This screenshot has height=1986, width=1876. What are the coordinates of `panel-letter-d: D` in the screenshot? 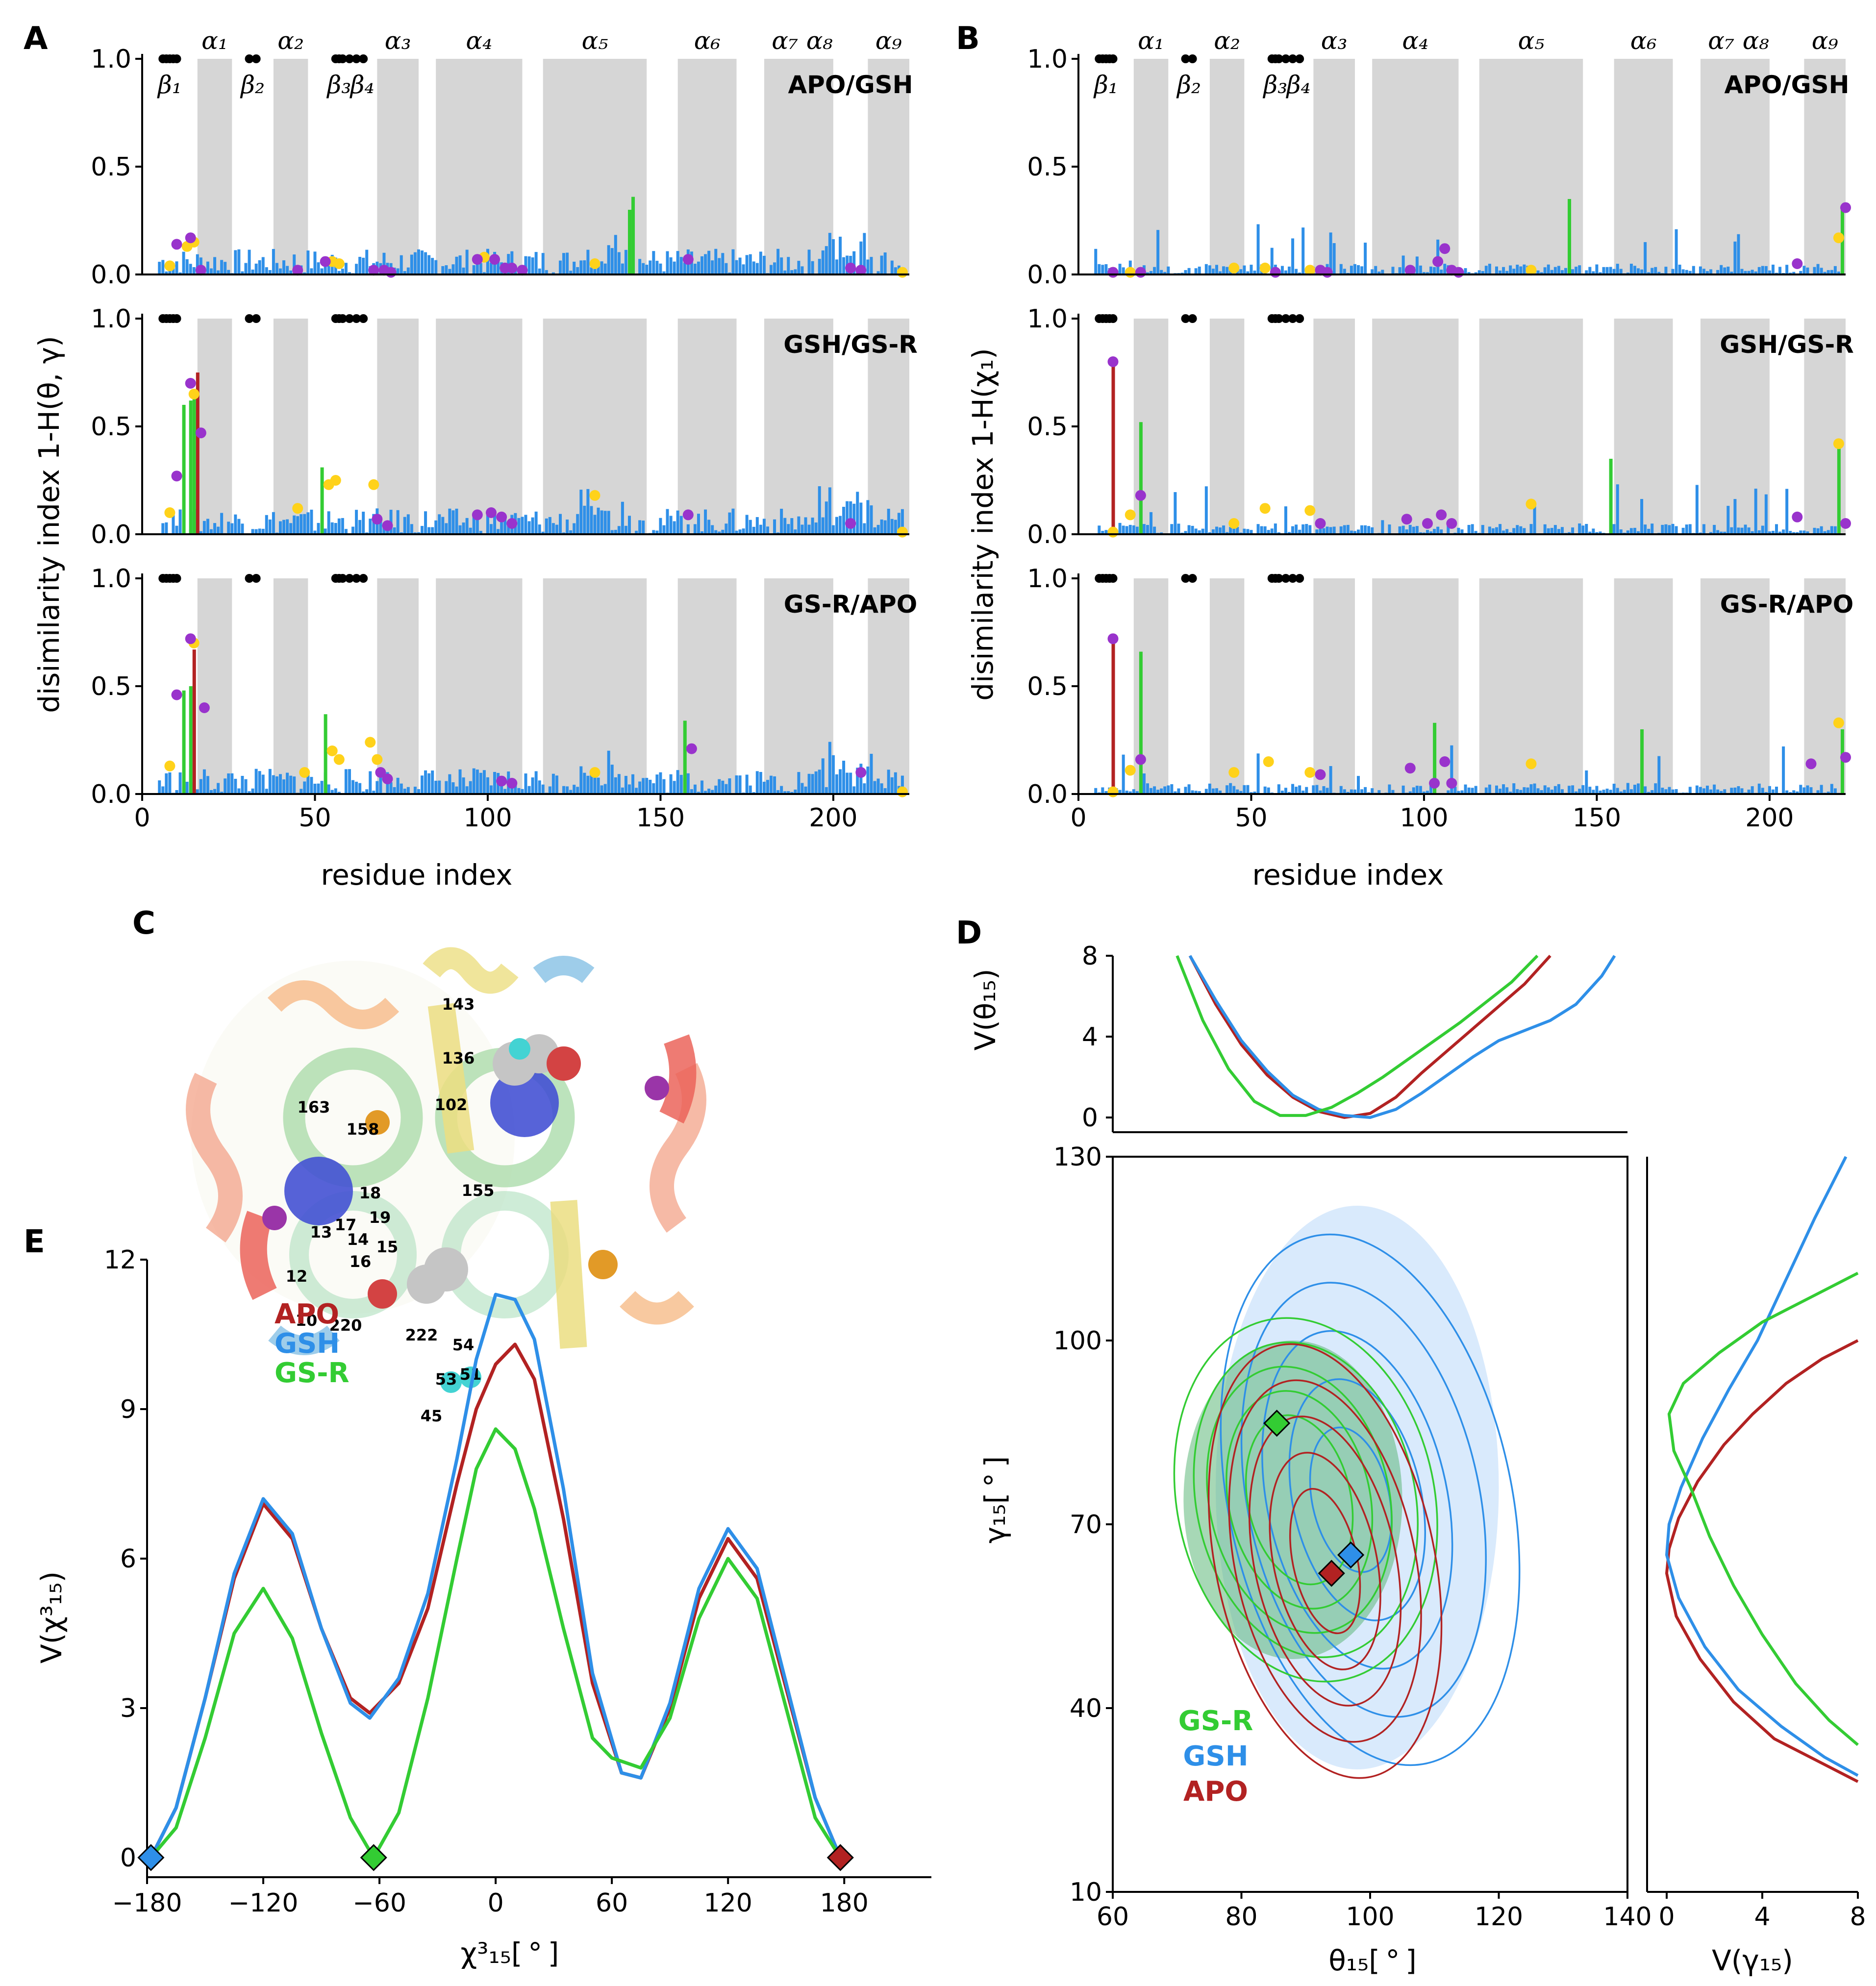 It's located at (969, 933).